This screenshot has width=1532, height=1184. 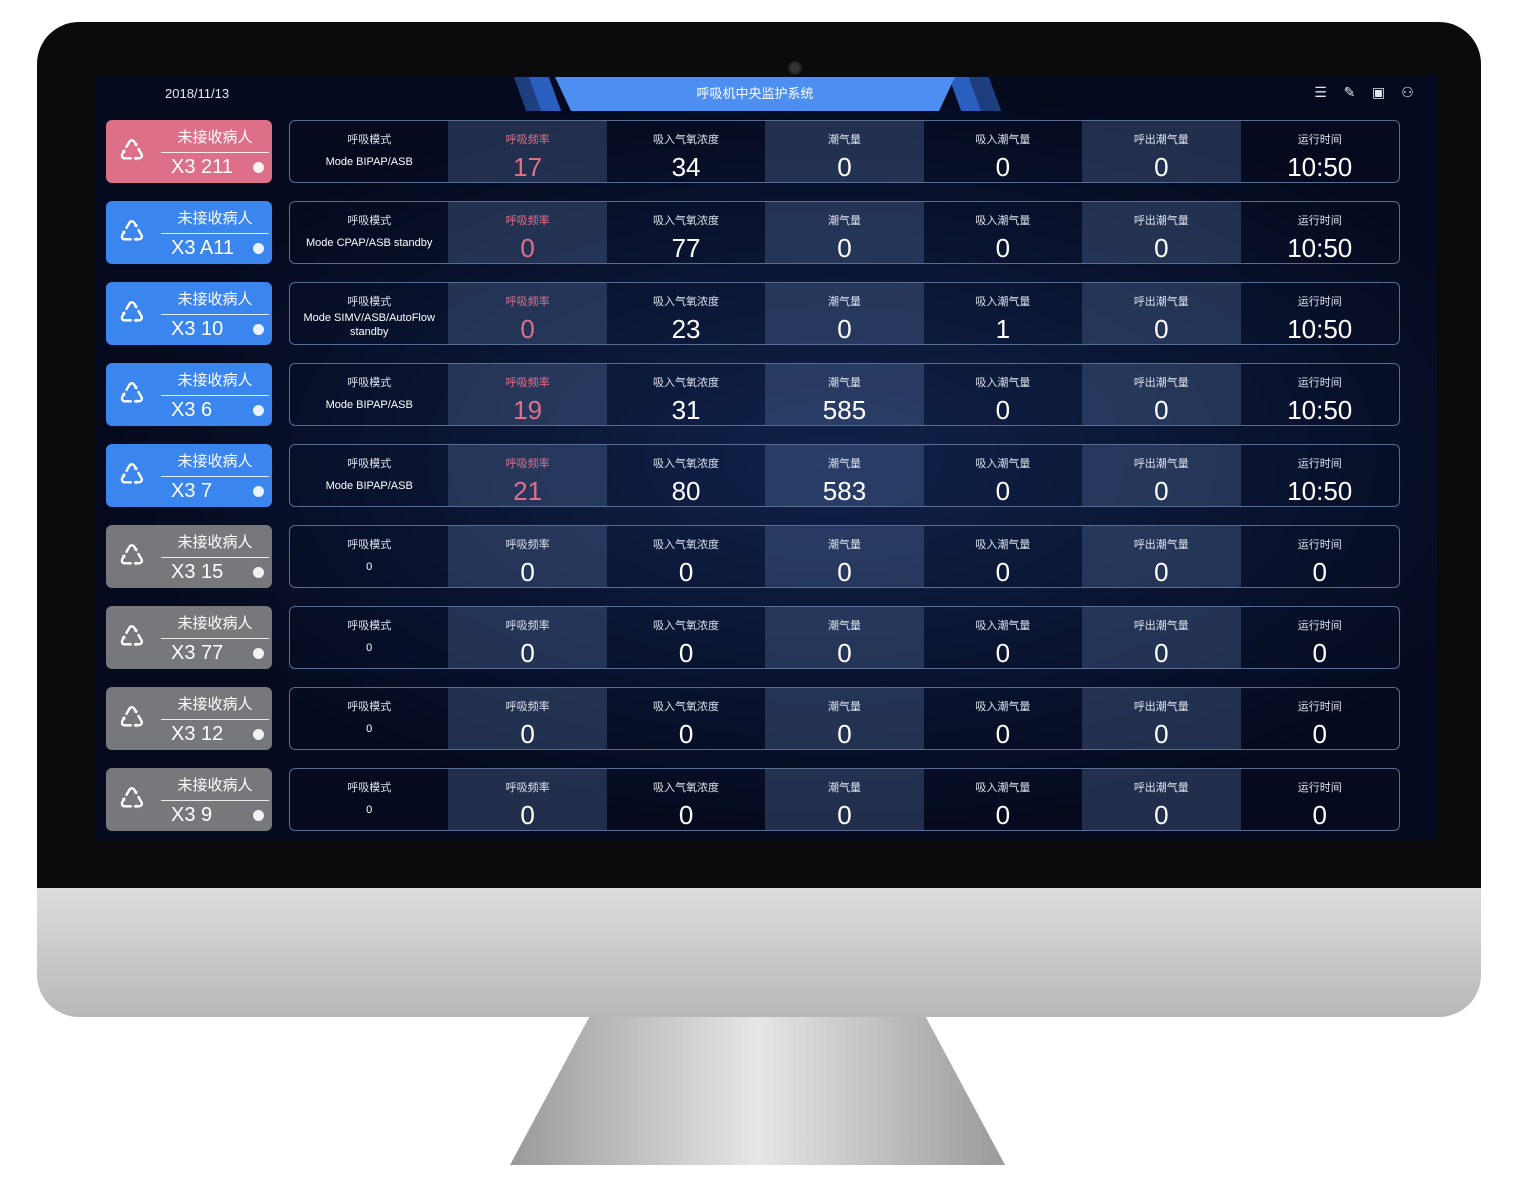 I want to click on vital-cell: 吸入气氧浓度 80, so click(x=686, y=475).